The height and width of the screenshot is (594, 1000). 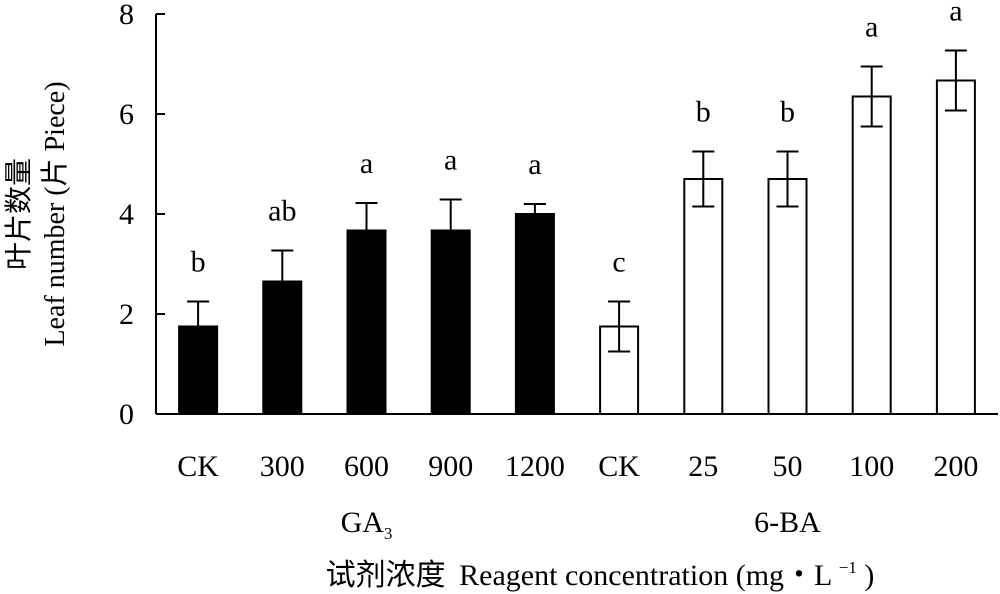 I want to click on significance-letter: c, so click(x=618, y=262).